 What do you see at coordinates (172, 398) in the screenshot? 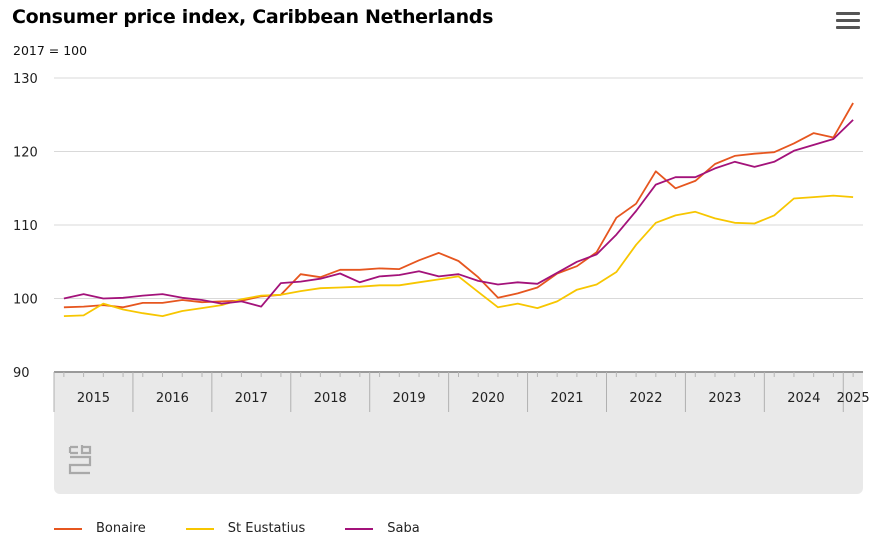
I see `x-tick-label: 2016` at bounding box center [172, 398].